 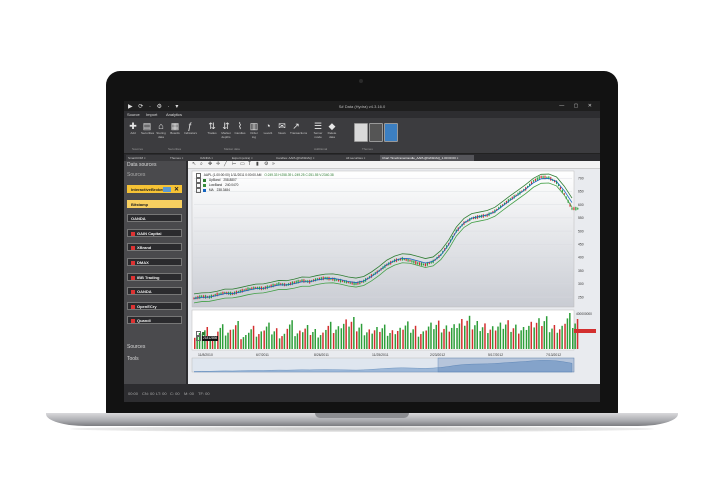 I want to click on ribbon-button-indicators: ƒ Indicators, so click(x=190, y=128).